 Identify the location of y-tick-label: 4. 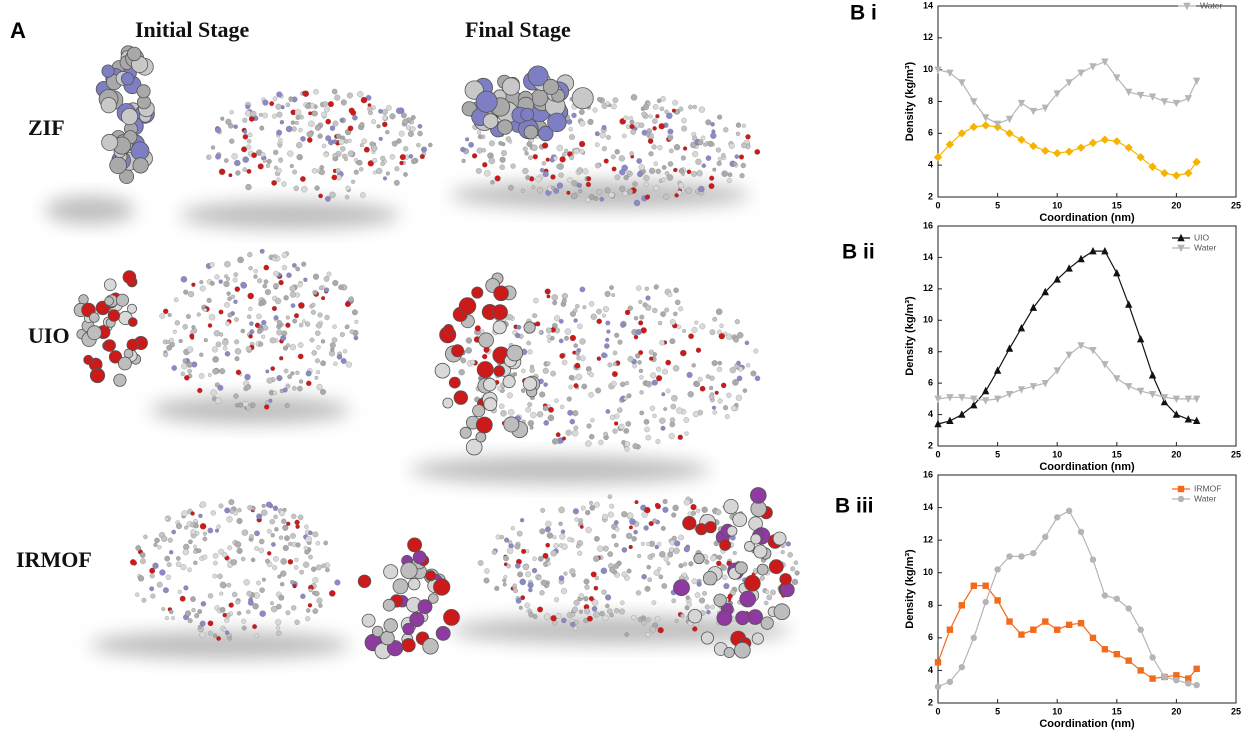
(930, 670).